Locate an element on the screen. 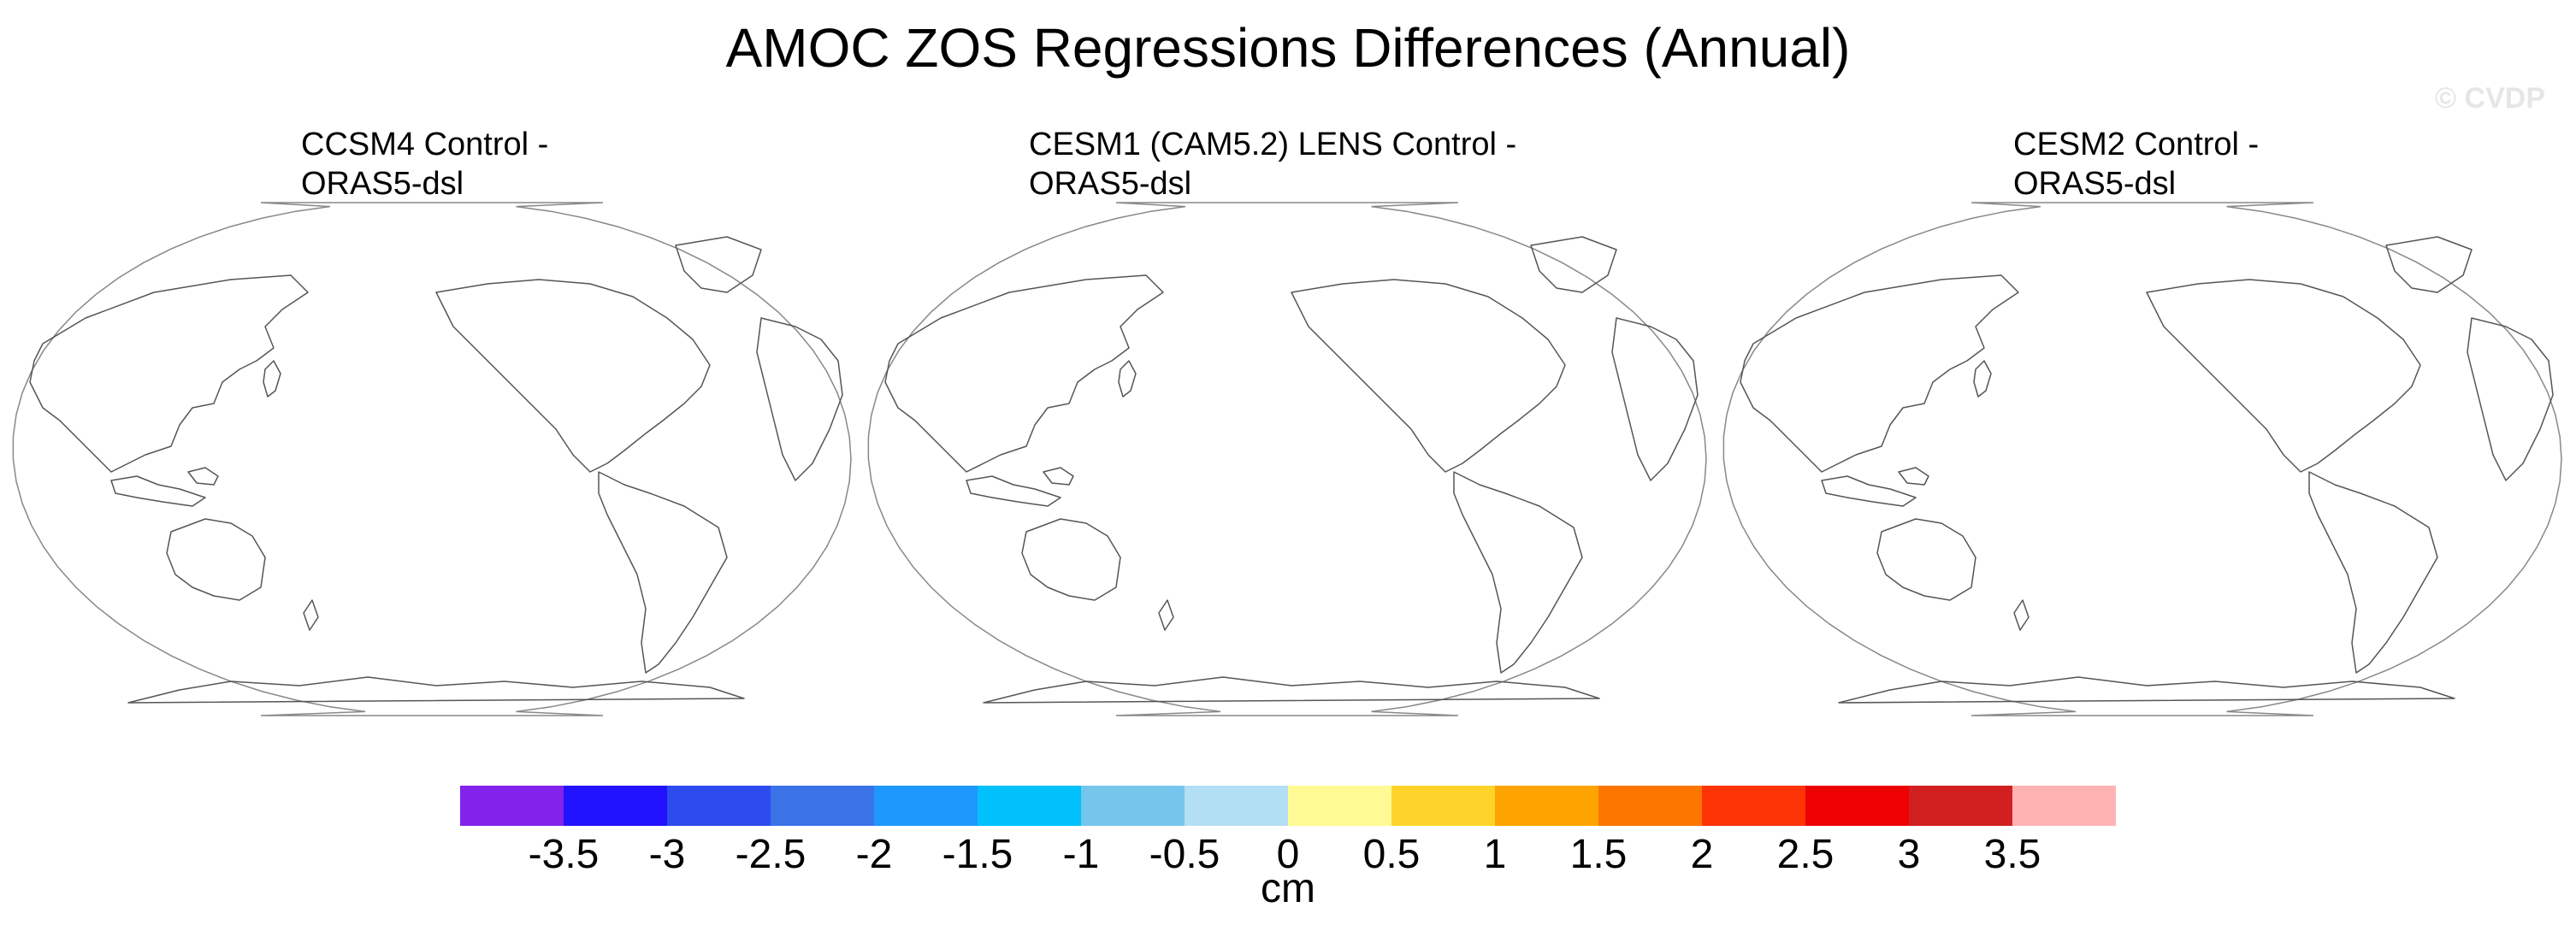 The width and height of the screenshot is (2576, 931). colorbar-tick-label: -0.5 is located at coordinates (1184, 854).